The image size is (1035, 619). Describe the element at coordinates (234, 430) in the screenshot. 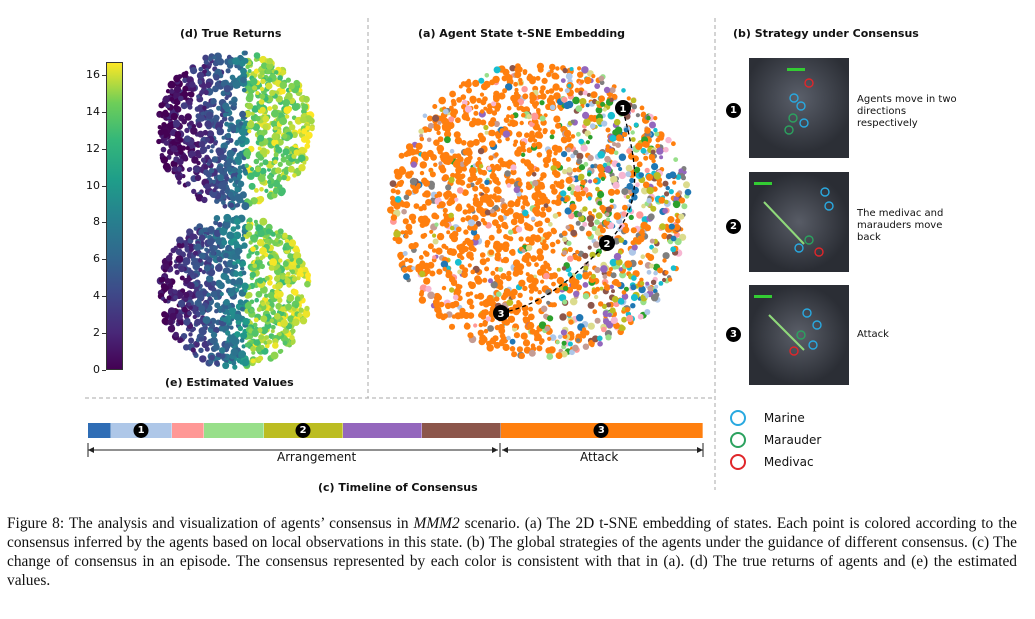

I see `timeline-segment` at that location.